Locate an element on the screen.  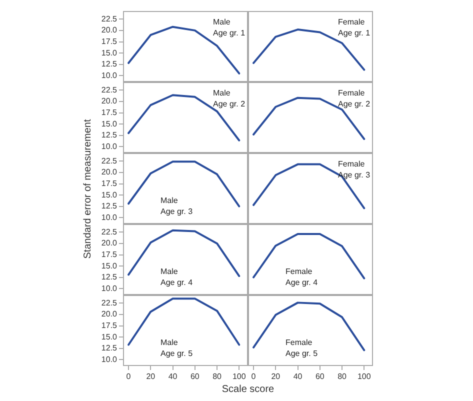
y-axis-title: Standard error of measurement is located at coordinates (88, 188).